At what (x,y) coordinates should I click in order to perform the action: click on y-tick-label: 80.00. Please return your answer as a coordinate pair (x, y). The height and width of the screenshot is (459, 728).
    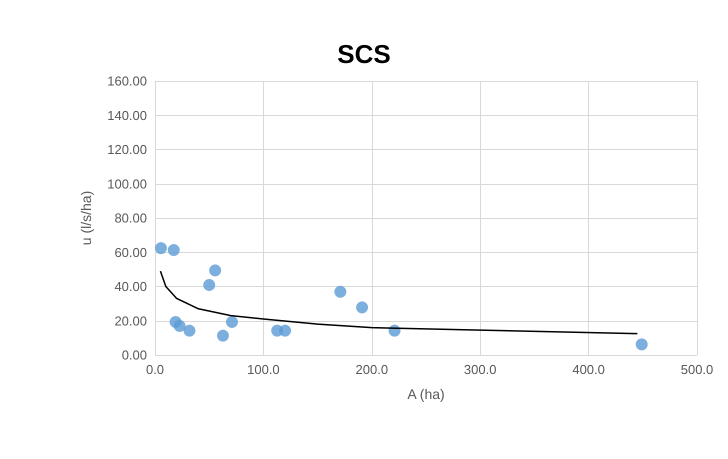
    Looking at the image, I should click on (130, 218).